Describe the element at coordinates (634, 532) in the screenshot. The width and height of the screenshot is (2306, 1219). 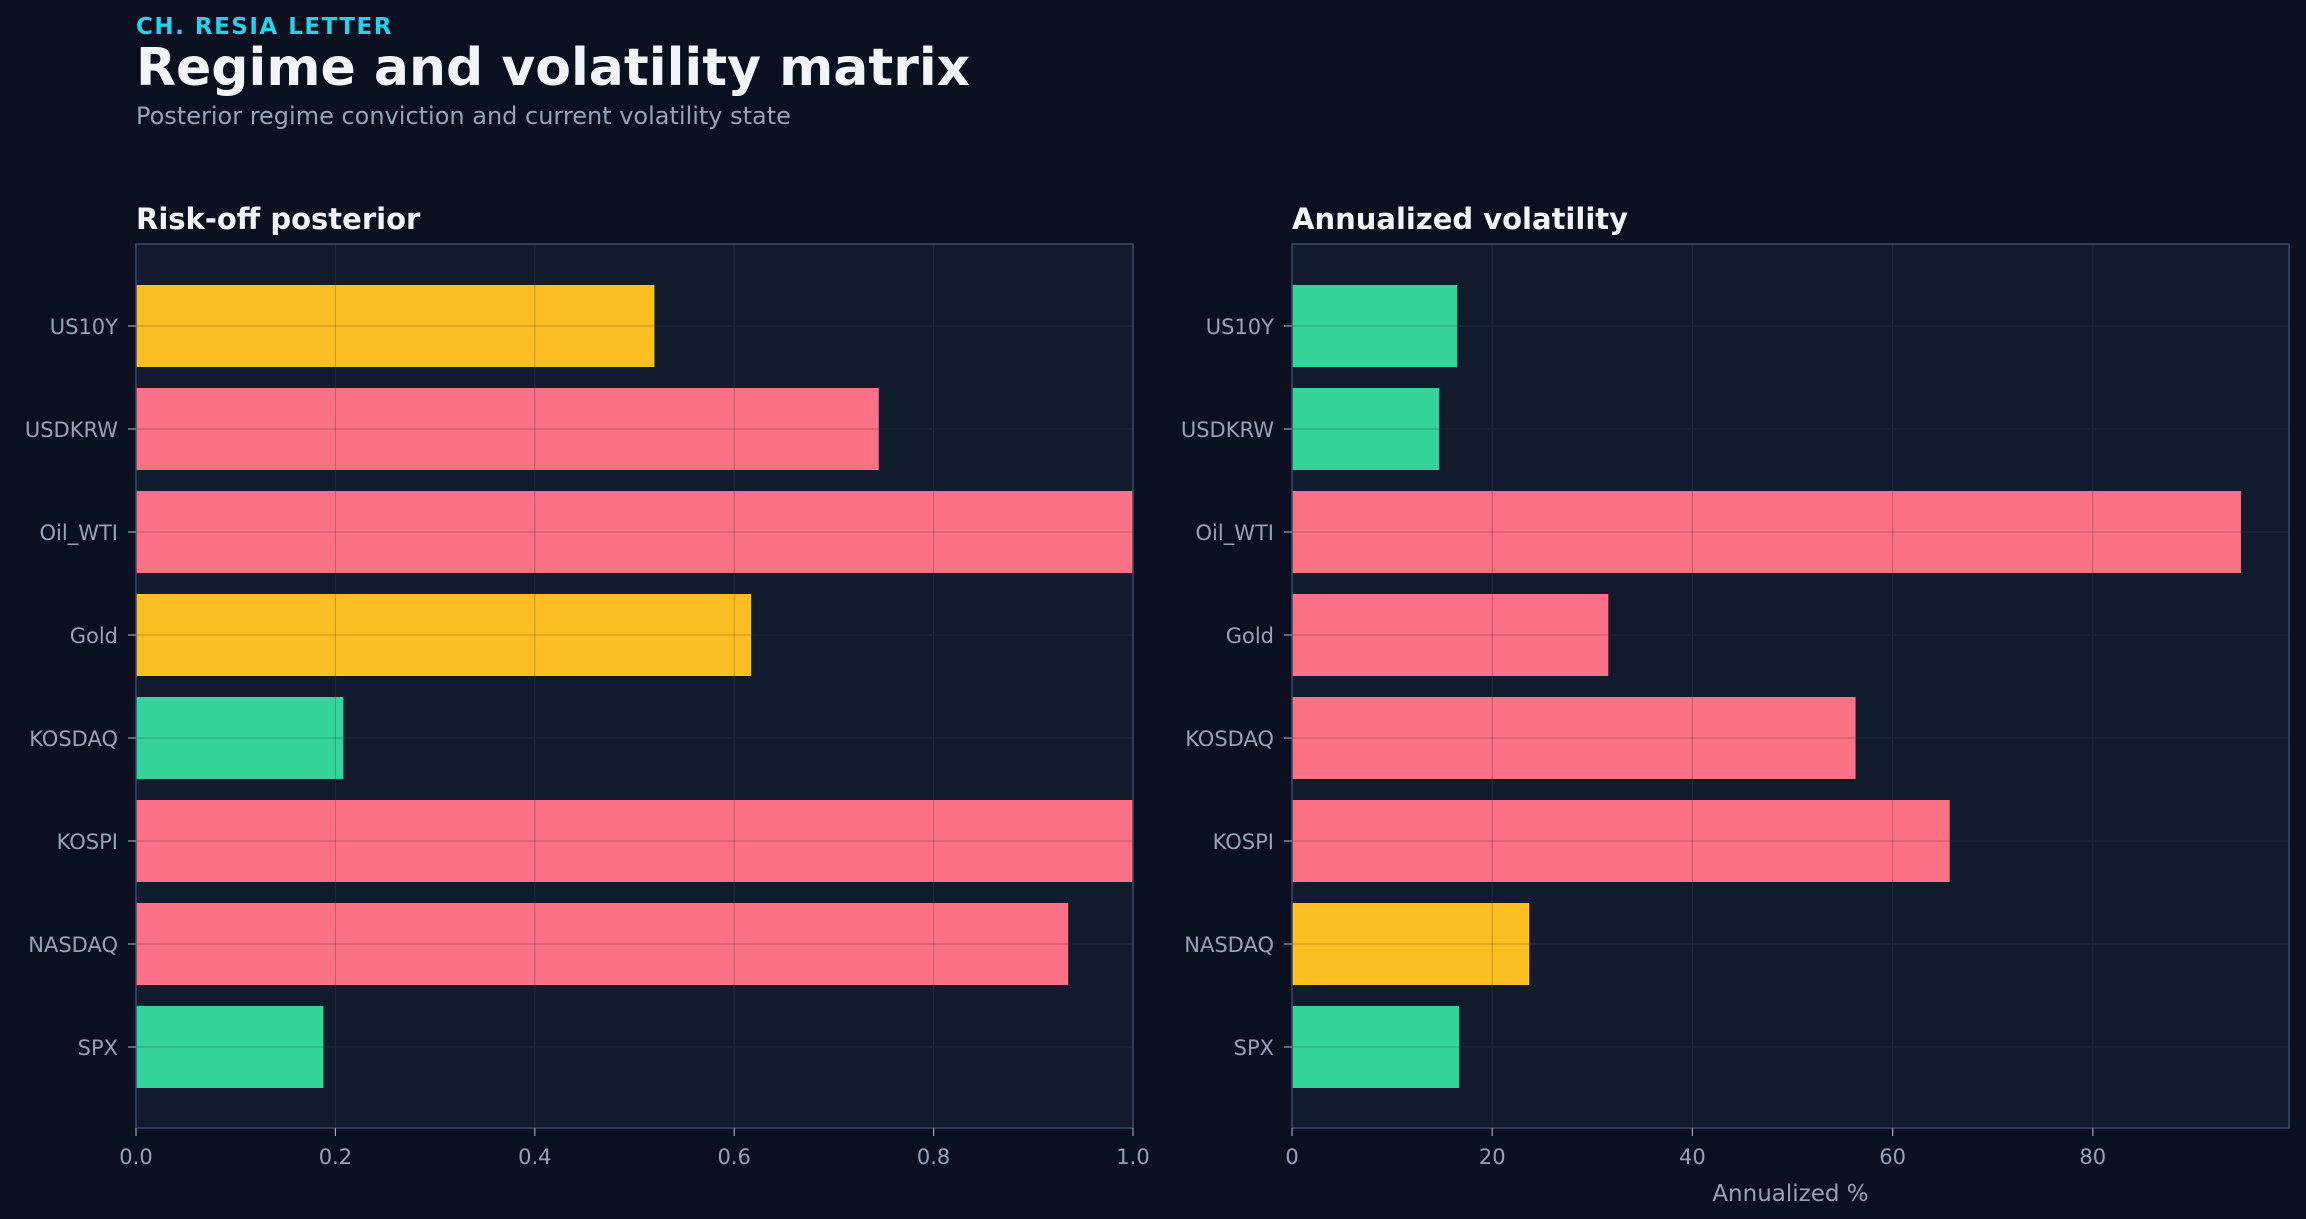
I see `chart1-bar-oil_wti` at that location.